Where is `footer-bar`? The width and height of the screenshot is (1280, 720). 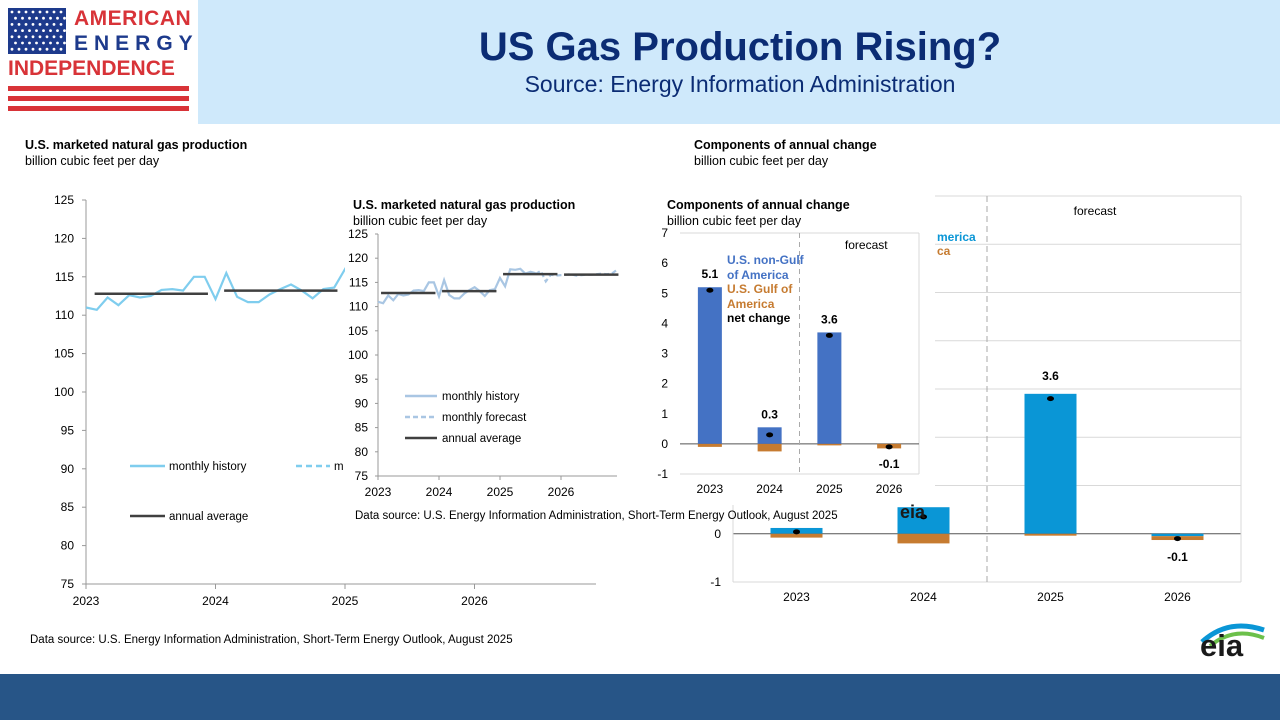 footer-bar is located at coordinates (640, 697).